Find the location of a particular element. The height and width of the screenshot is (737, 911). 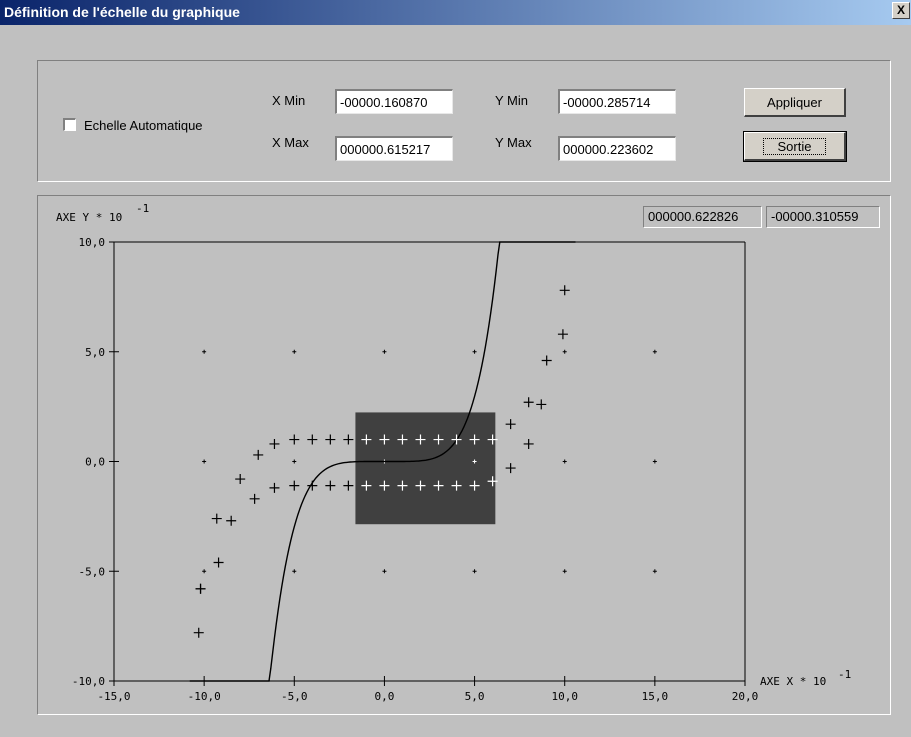

xmin-label: X Min is located at coordinates (289, 100).